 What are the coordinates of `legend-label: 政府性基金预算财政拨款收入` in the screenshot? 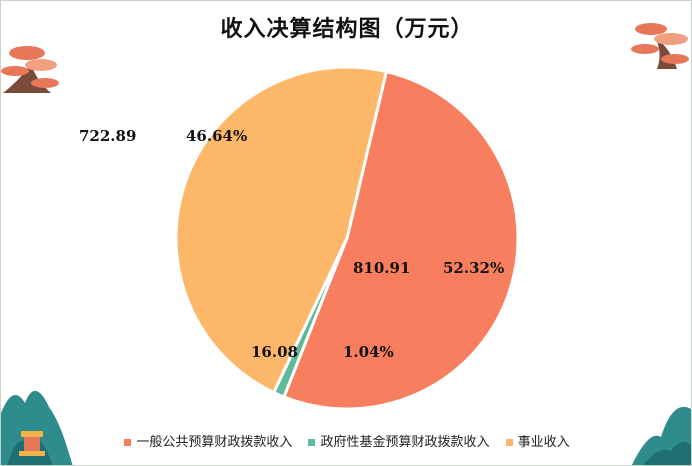 It's located at (405, 442).